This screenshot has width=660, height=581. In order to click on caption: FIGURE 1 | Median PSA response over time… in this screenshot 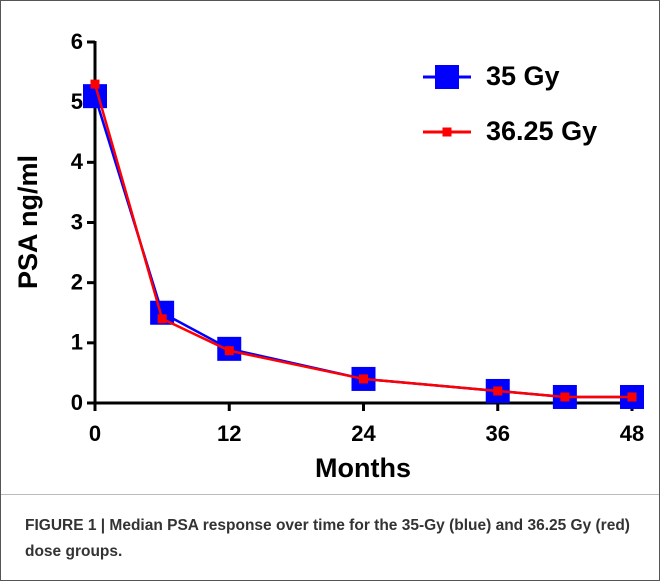, I will do `click(330, 537)`.